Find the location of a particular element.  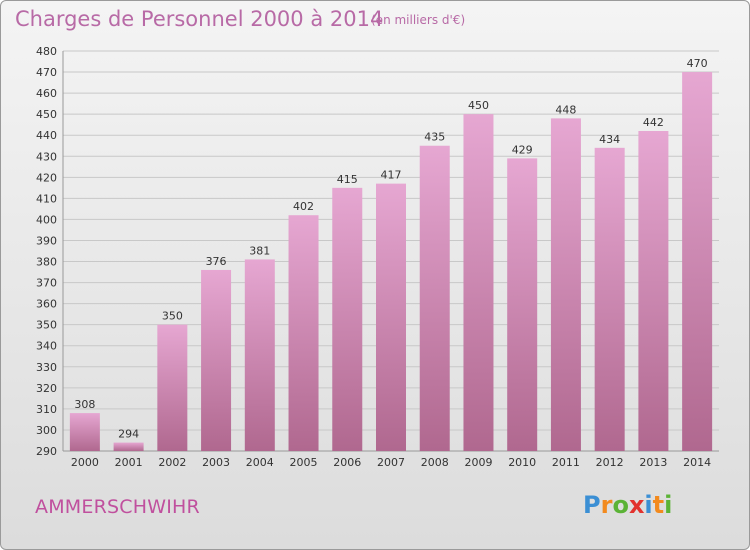

page-title: Charges de Personnel 2000 à 2014 is located at coordinates (199, 19).